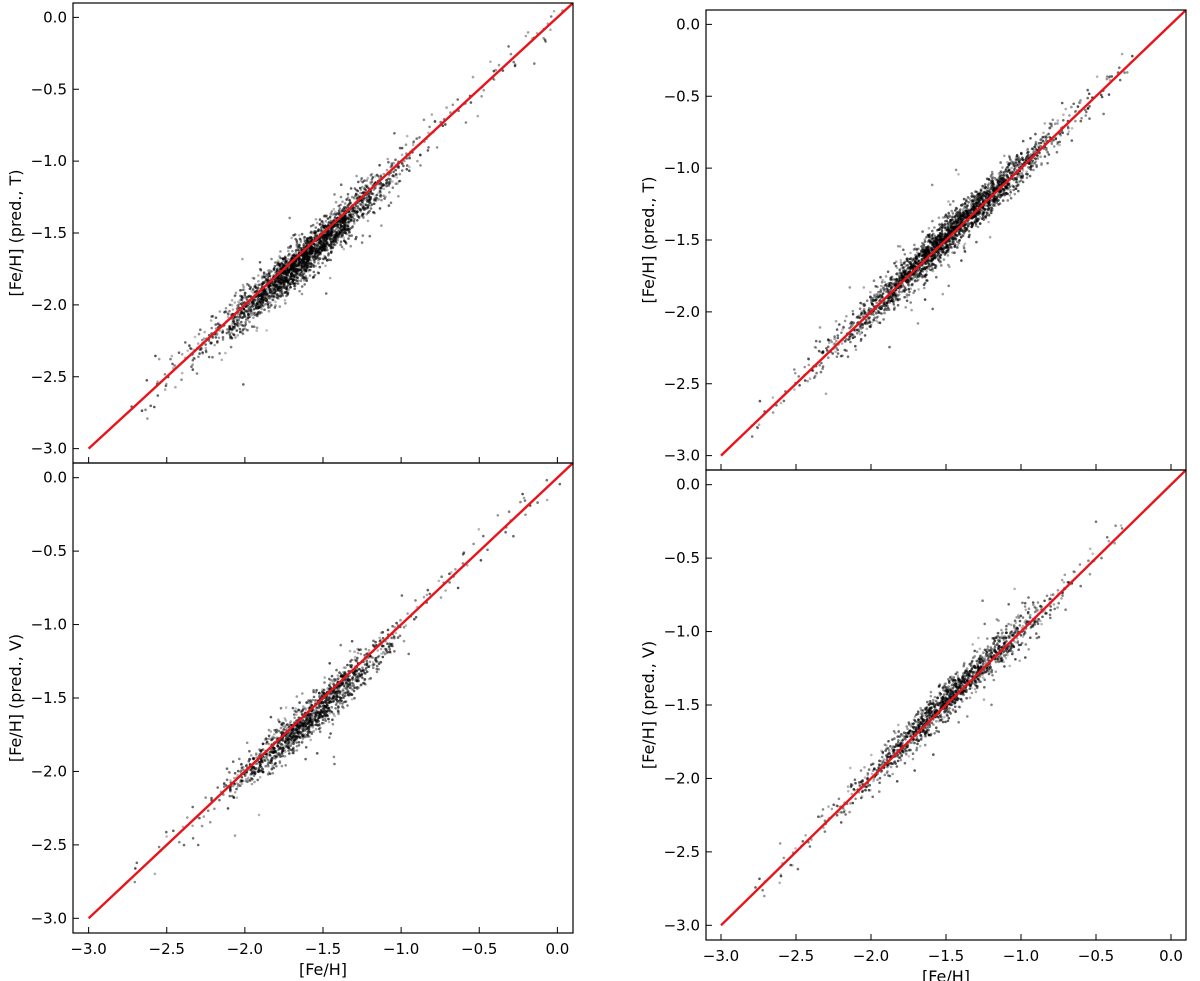 The image size is (1200, 981). I want to click on y-tick-label: −0.5, so click(49, 89).